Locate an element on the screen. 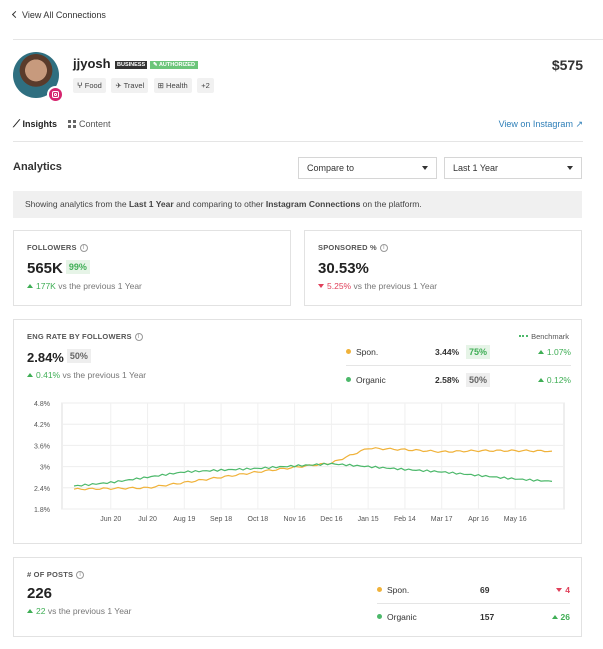  sponsored-value: 30.53% is located at coordinates (343, 268).